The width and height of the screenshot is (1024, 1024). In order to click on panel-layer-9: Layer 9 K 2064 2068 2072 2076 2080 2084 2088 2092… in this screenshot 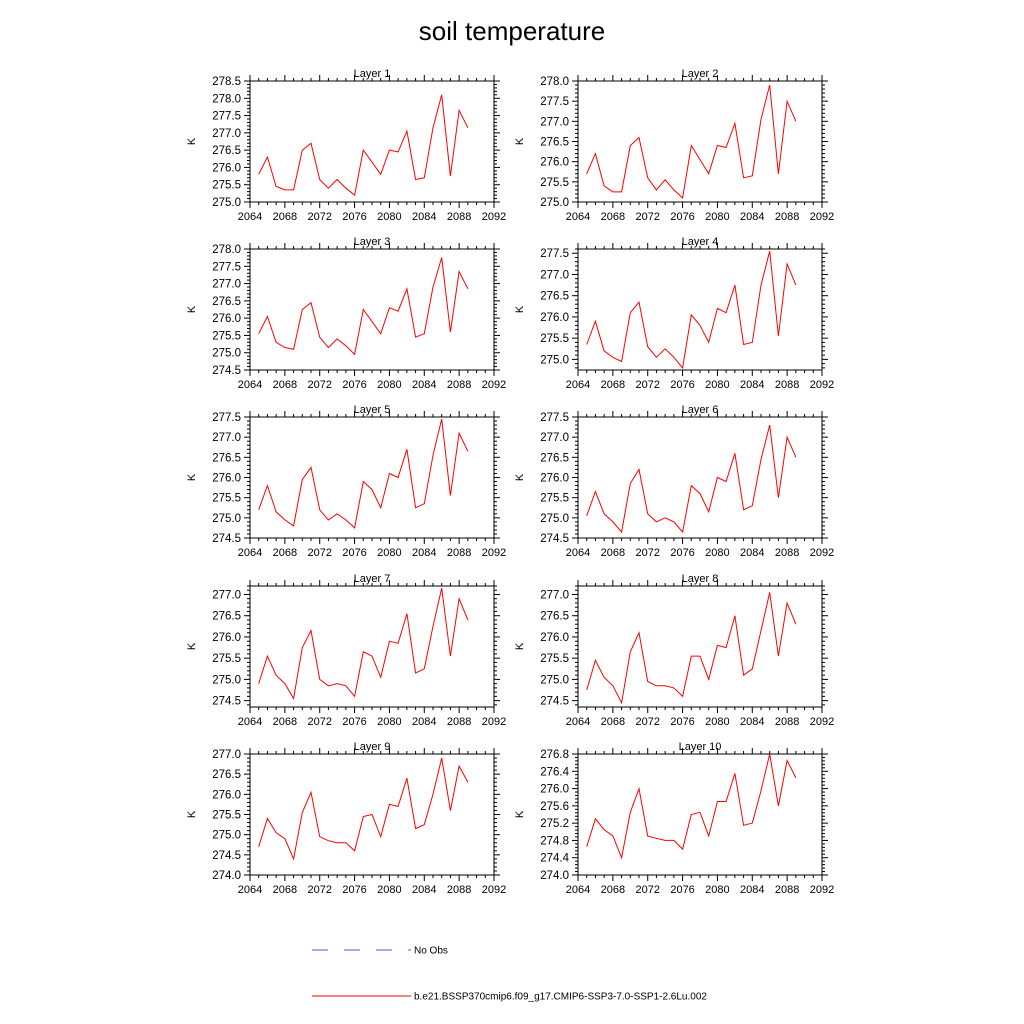, I will do `click(346, 818)`.